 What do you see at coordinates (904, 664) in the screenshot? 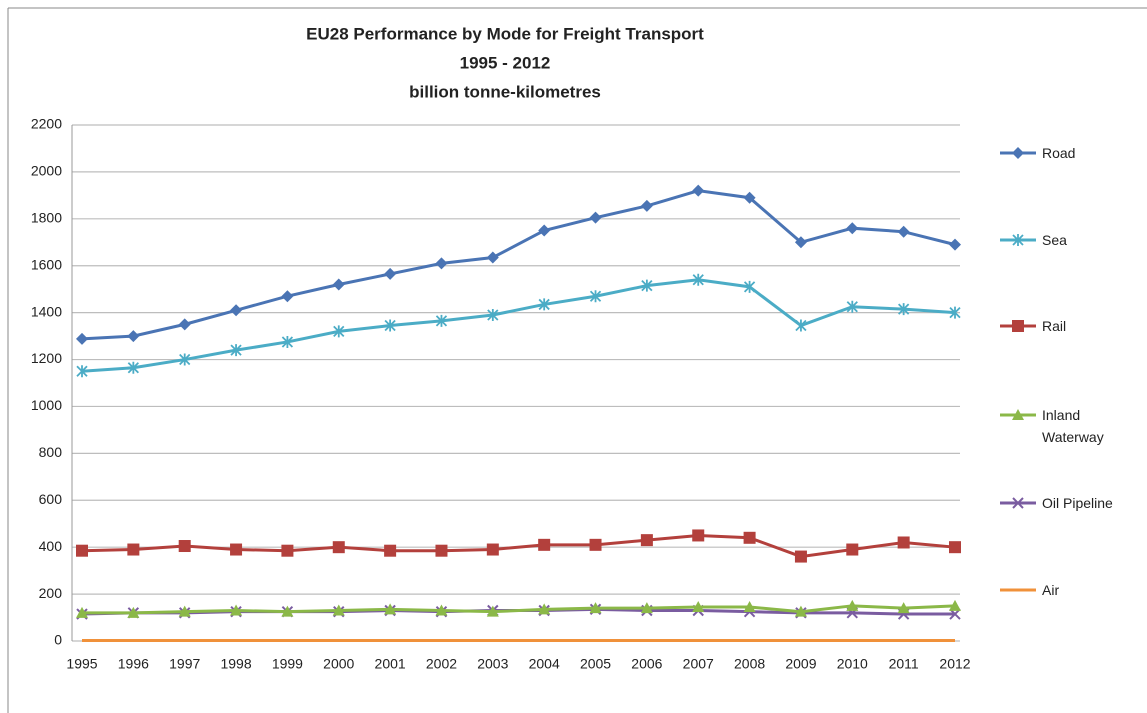
I see `x-tick-label: 2011` at bounding box center [904, 664].